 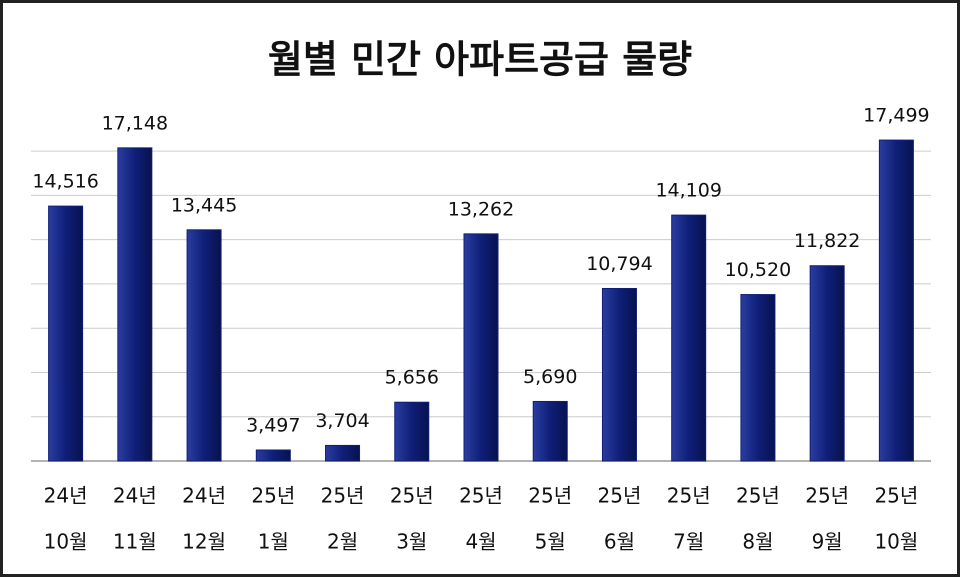 What do you see at coordinates (342, 421) in the screenshot?
I see `value-label: 3,704` at bounding box center [342, 421].